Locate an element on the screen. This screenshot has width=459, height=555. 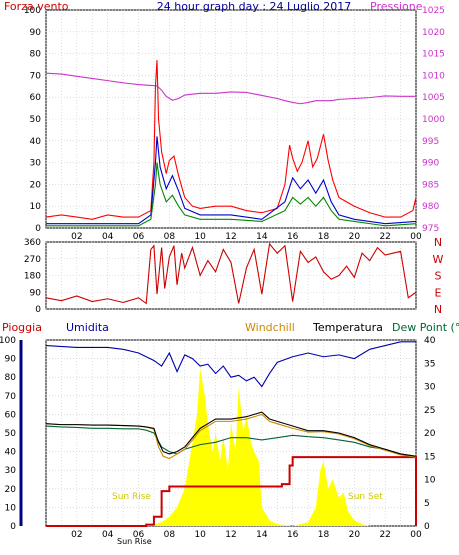
panel3-y-right-tick-label: 15 is located at coordinates (429, 457).